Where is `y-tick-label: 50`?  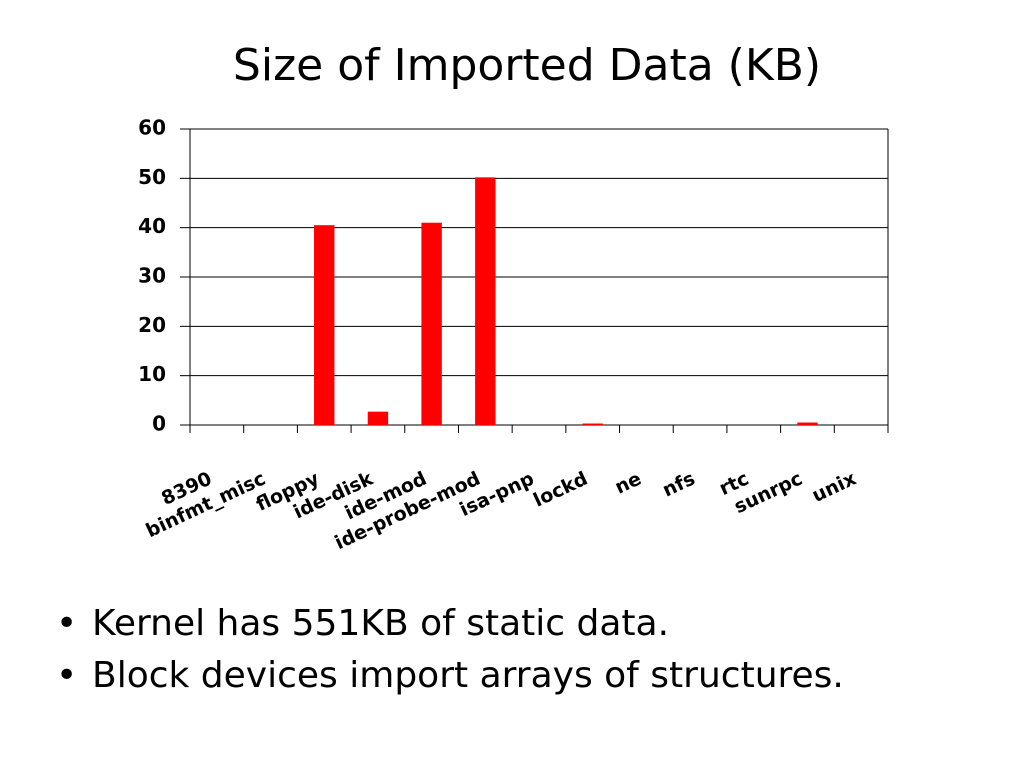
y-tick-label: 50 is located at coordinates (152, 177).